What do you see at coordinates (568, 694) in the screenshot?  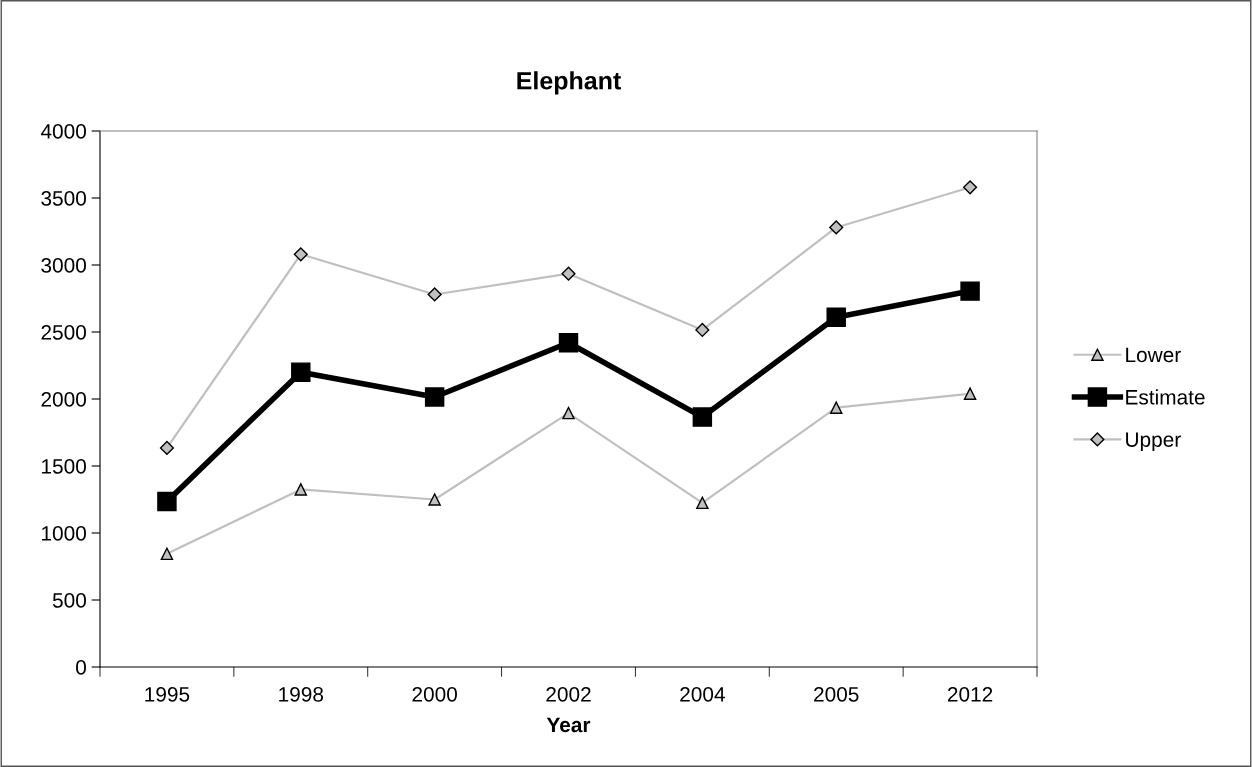 I see `x-tick-label: 2002` at bounding box center [568, 694].